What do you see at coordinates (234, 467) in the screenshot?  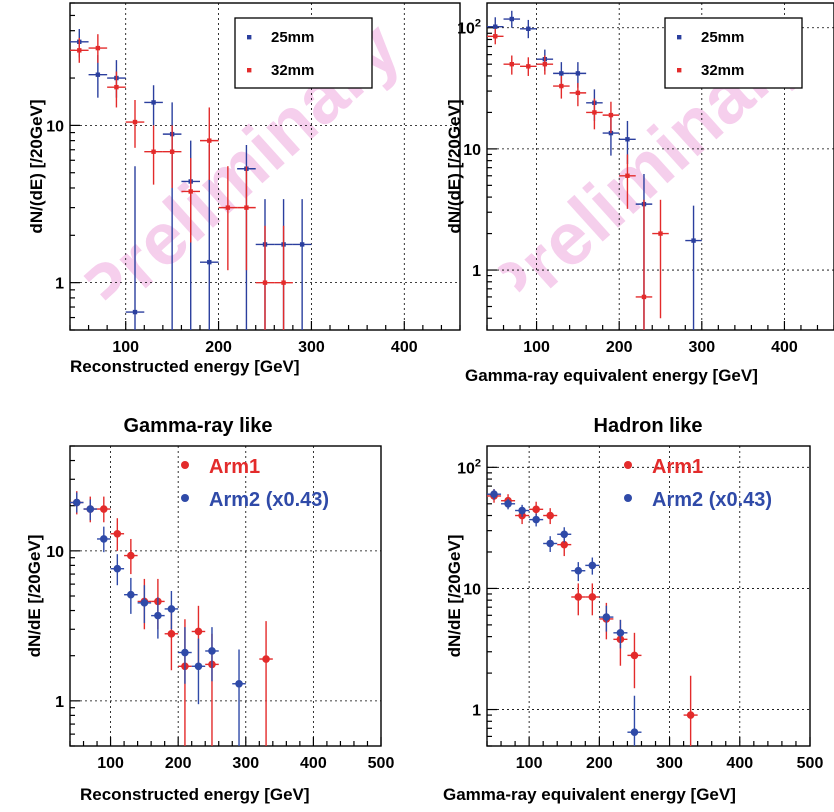 I see `legend-label: Arm1` at bounding box center [234, 467].